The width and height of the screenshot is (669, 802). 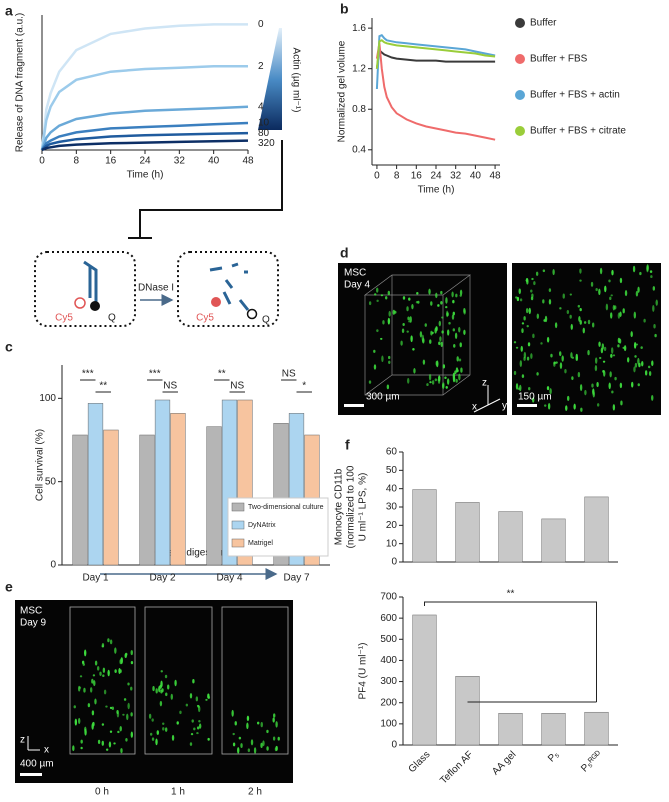 What do you see at coordinates (289, 374) in the screenshot?
I see `significance-label: NS` at bounding box center [289, 374].